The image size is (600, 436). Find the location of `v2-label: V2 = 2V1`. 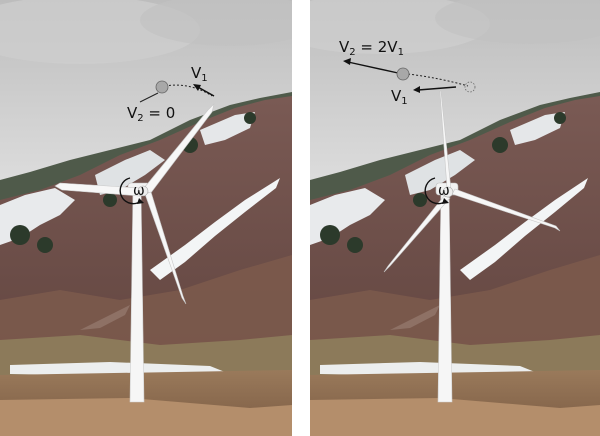

v2-label: V2 = 2V1 is located at coordinates (371, 48).